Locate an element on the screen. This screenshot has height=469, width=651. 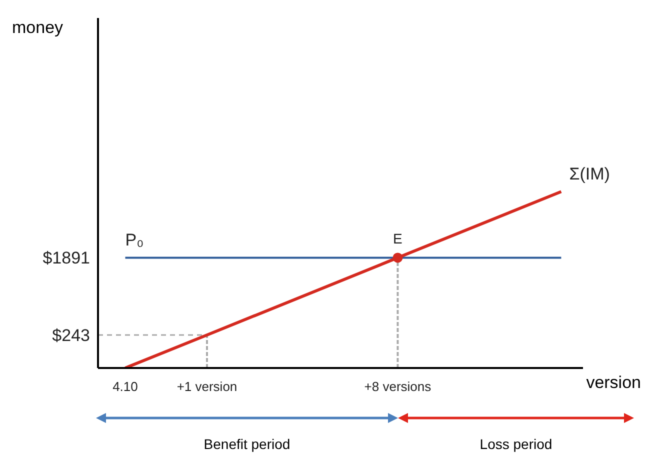
x-axis-title: version is located at coordinates (613, 383).